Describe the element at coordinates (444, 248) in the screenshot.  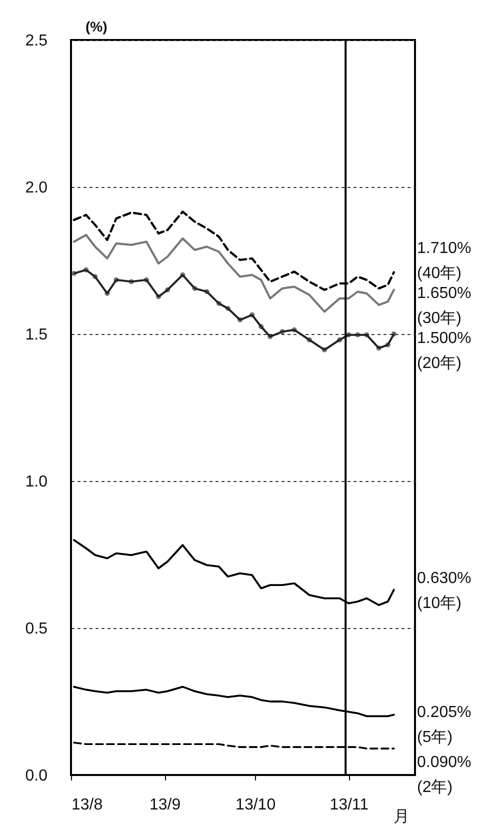
I see `data-label: 1.710%` at that location.